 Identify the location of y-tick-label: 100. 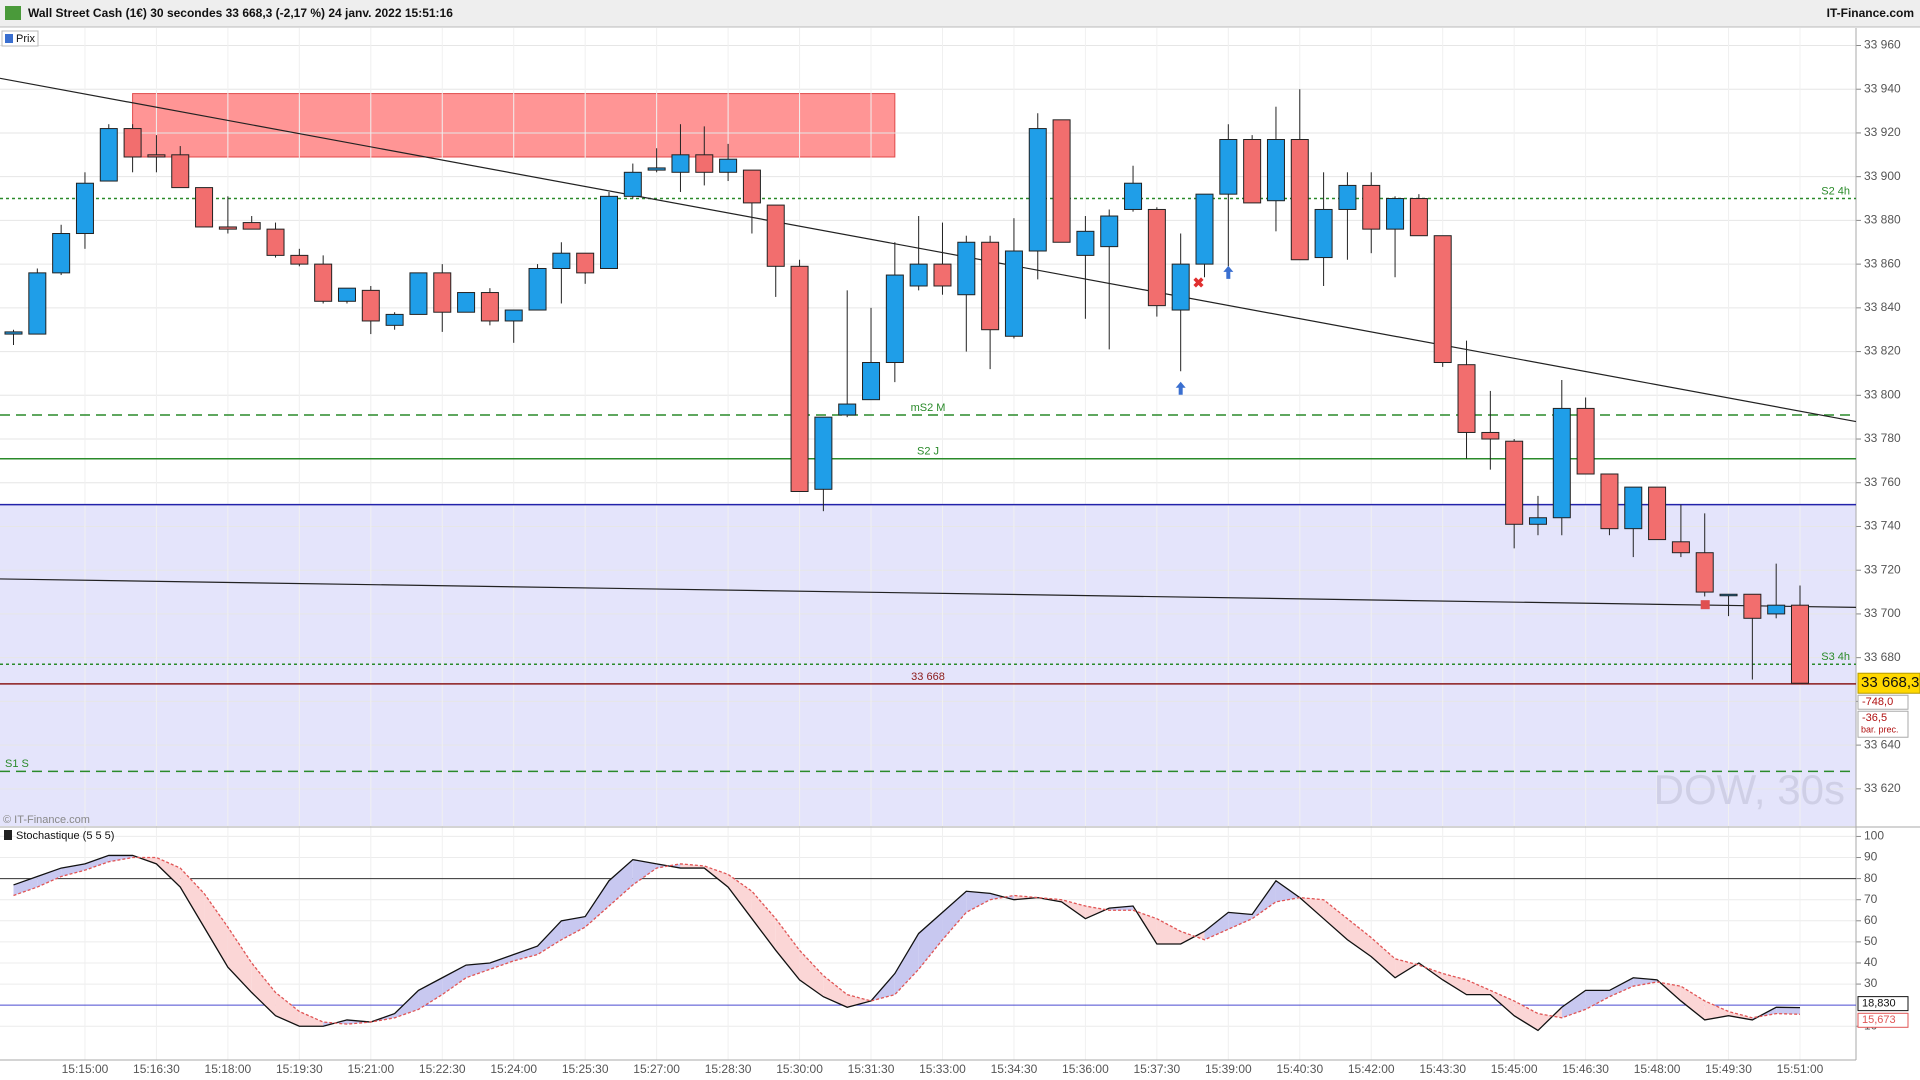
(1874, 836).